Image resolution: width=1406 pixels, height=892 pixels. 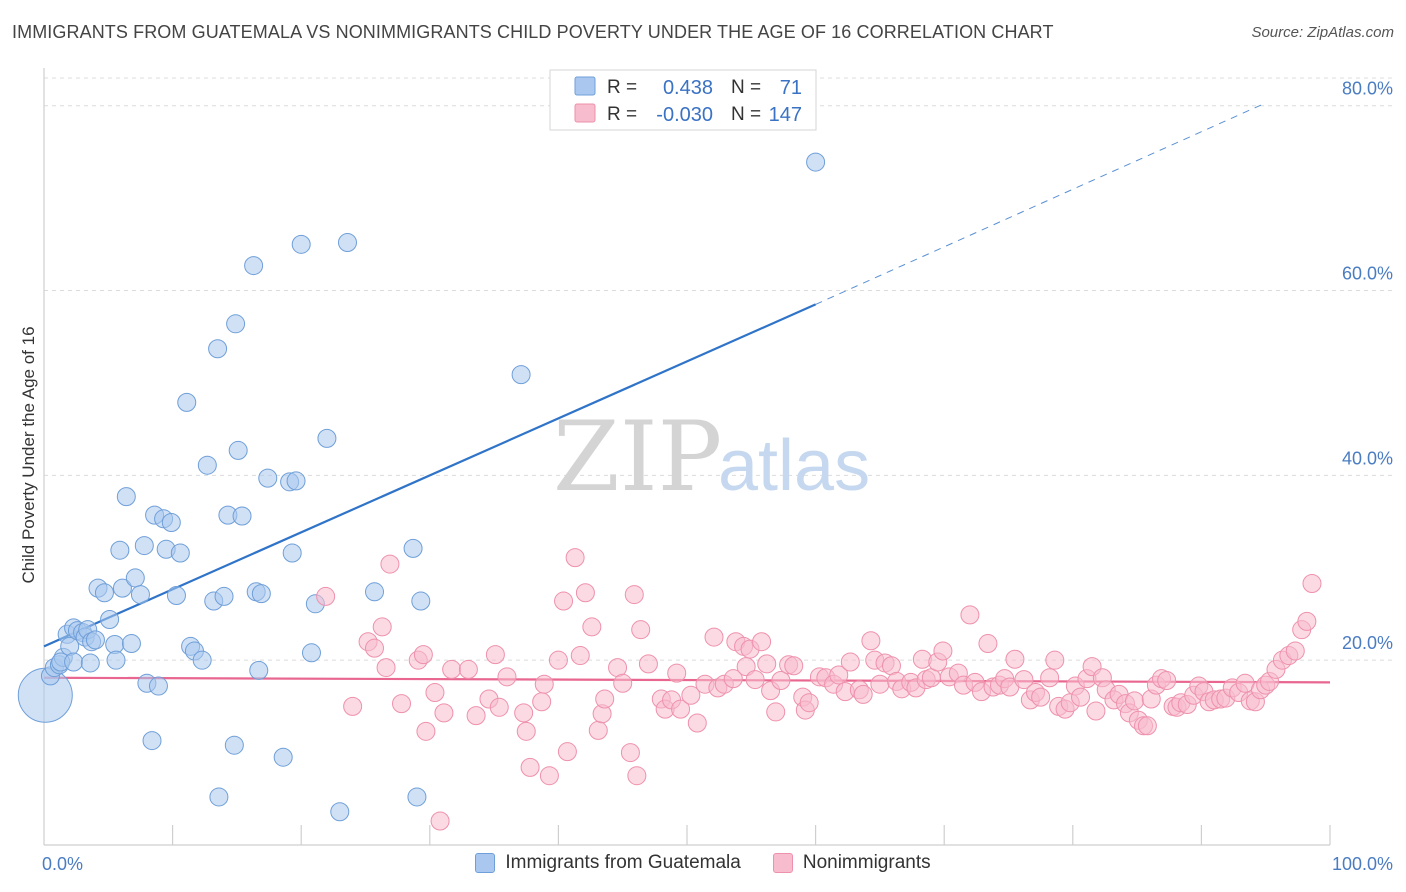 I want to click on legend-label-nonimmigrants: Nonimmigrants, so click(x=866, y=862).